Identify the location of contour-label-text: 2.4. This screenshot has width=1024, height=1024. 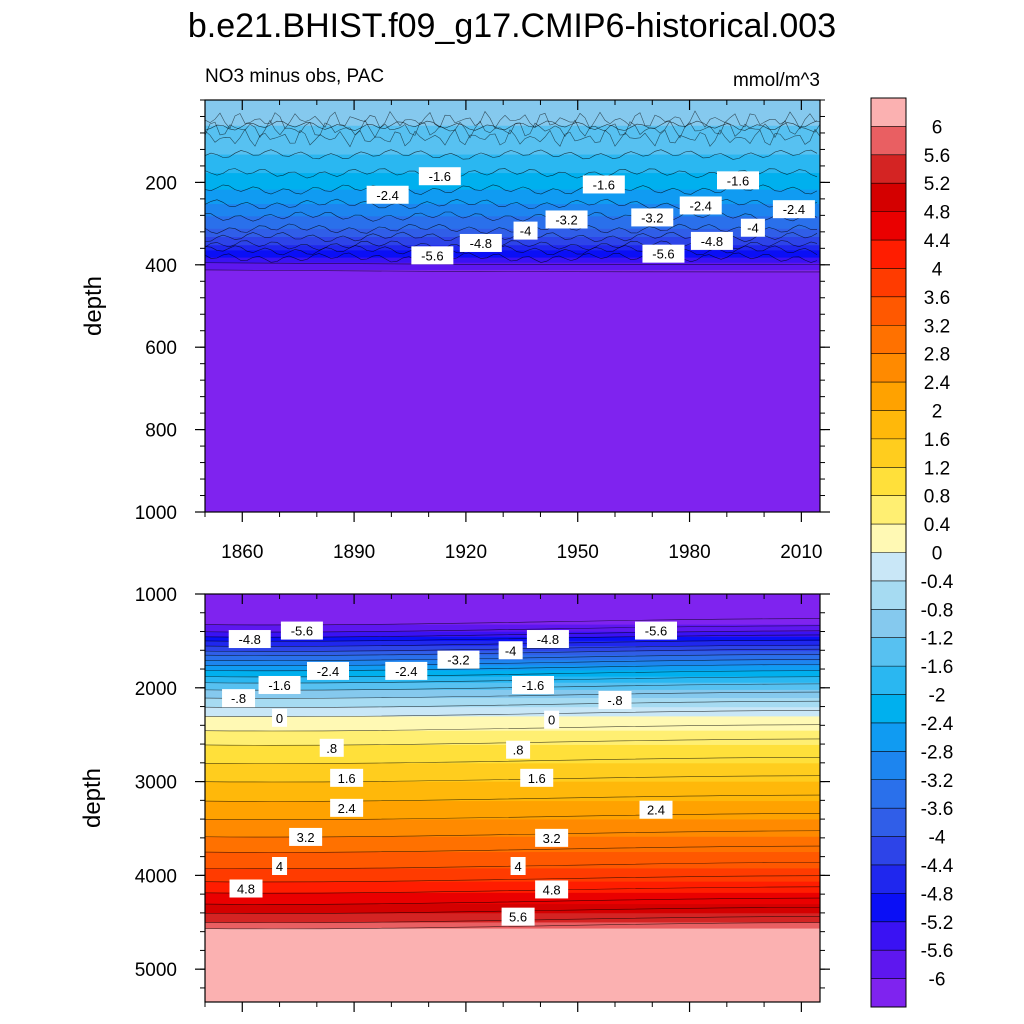
(656, 810).